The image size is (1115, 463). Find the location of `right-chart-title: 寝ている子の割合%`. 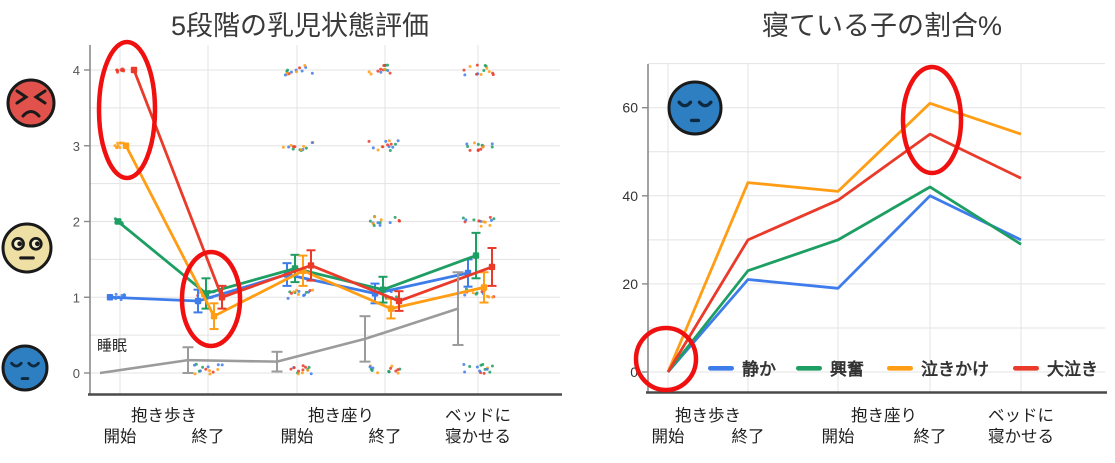

right-chart-title: 寝ている子の割合% is located at coordinates (882, 26).